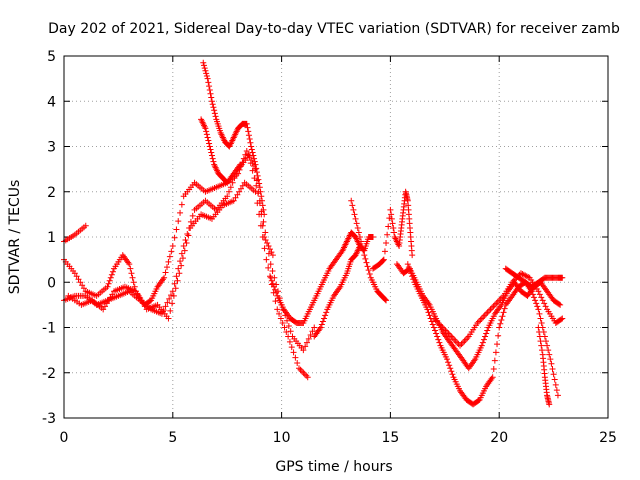 The width and height of the screenshot is (640, 480). I want to click on y-tick-label: -2, so click(49, 374).